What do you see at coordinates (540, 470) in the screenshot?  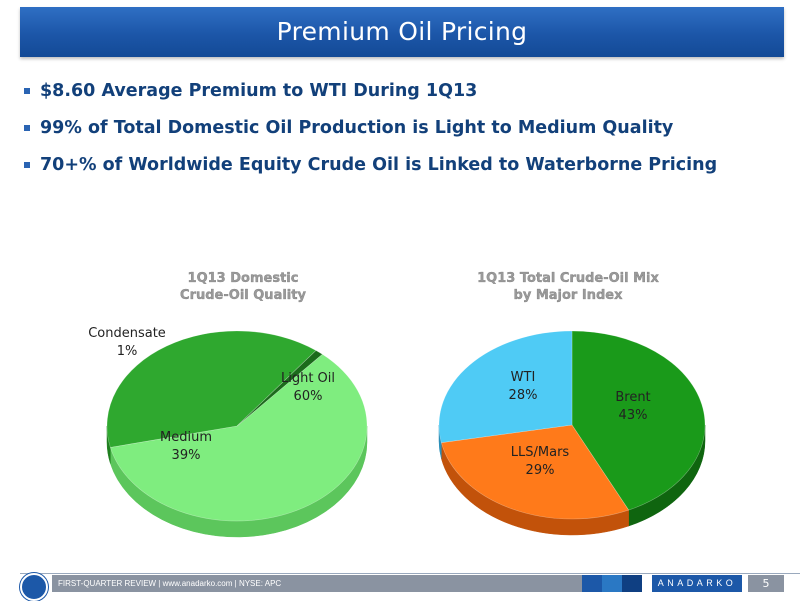 I see `slice-value-label: 29%` at bounding box center [540, 470].